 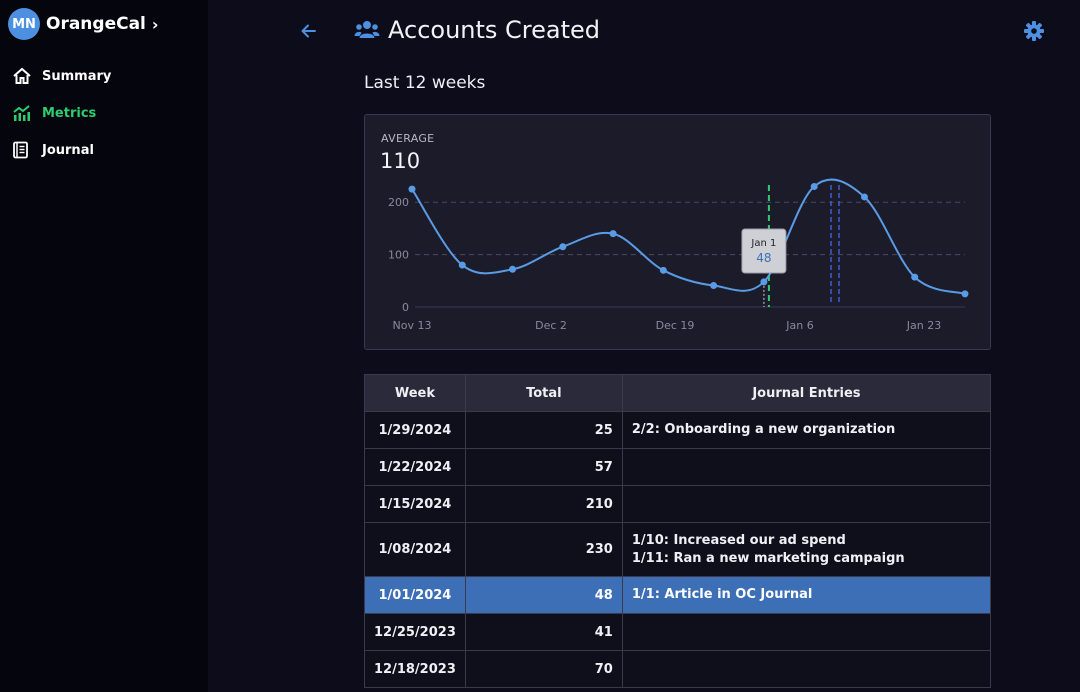 What do you see at coordinates (494, 30) in the screenshot?
I see `page-title: Accounts Created` at bounding box center [494, 30].